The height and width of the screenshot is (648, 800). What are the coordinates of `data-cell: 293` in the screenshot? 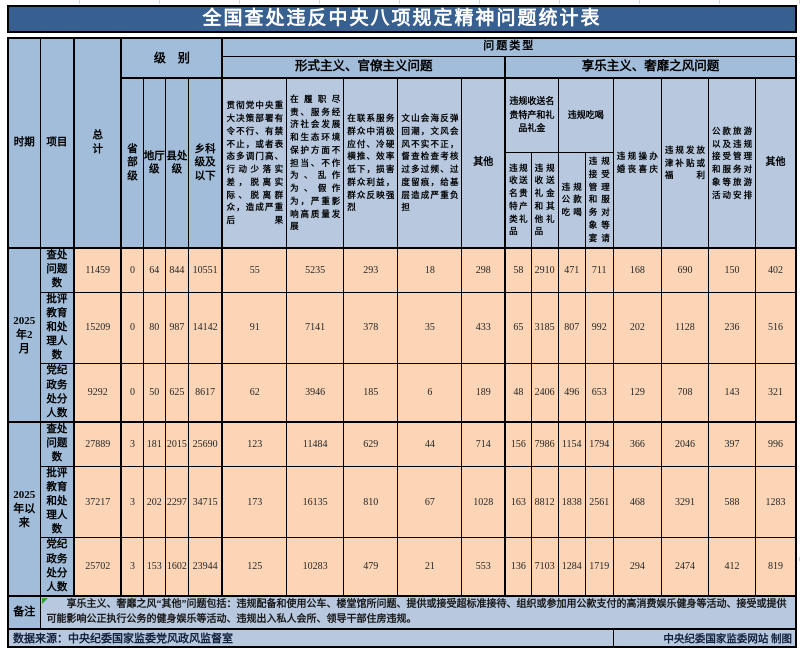 It's located at (371, 269).